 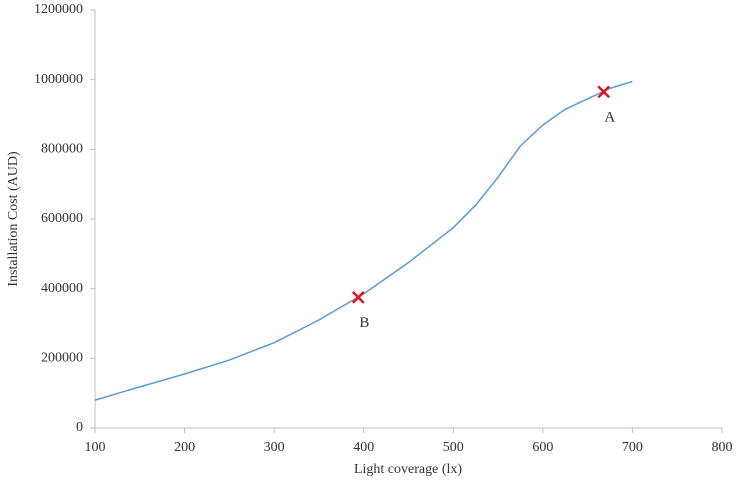 I want to click on marker-label: B, so click(x=364, y=323).